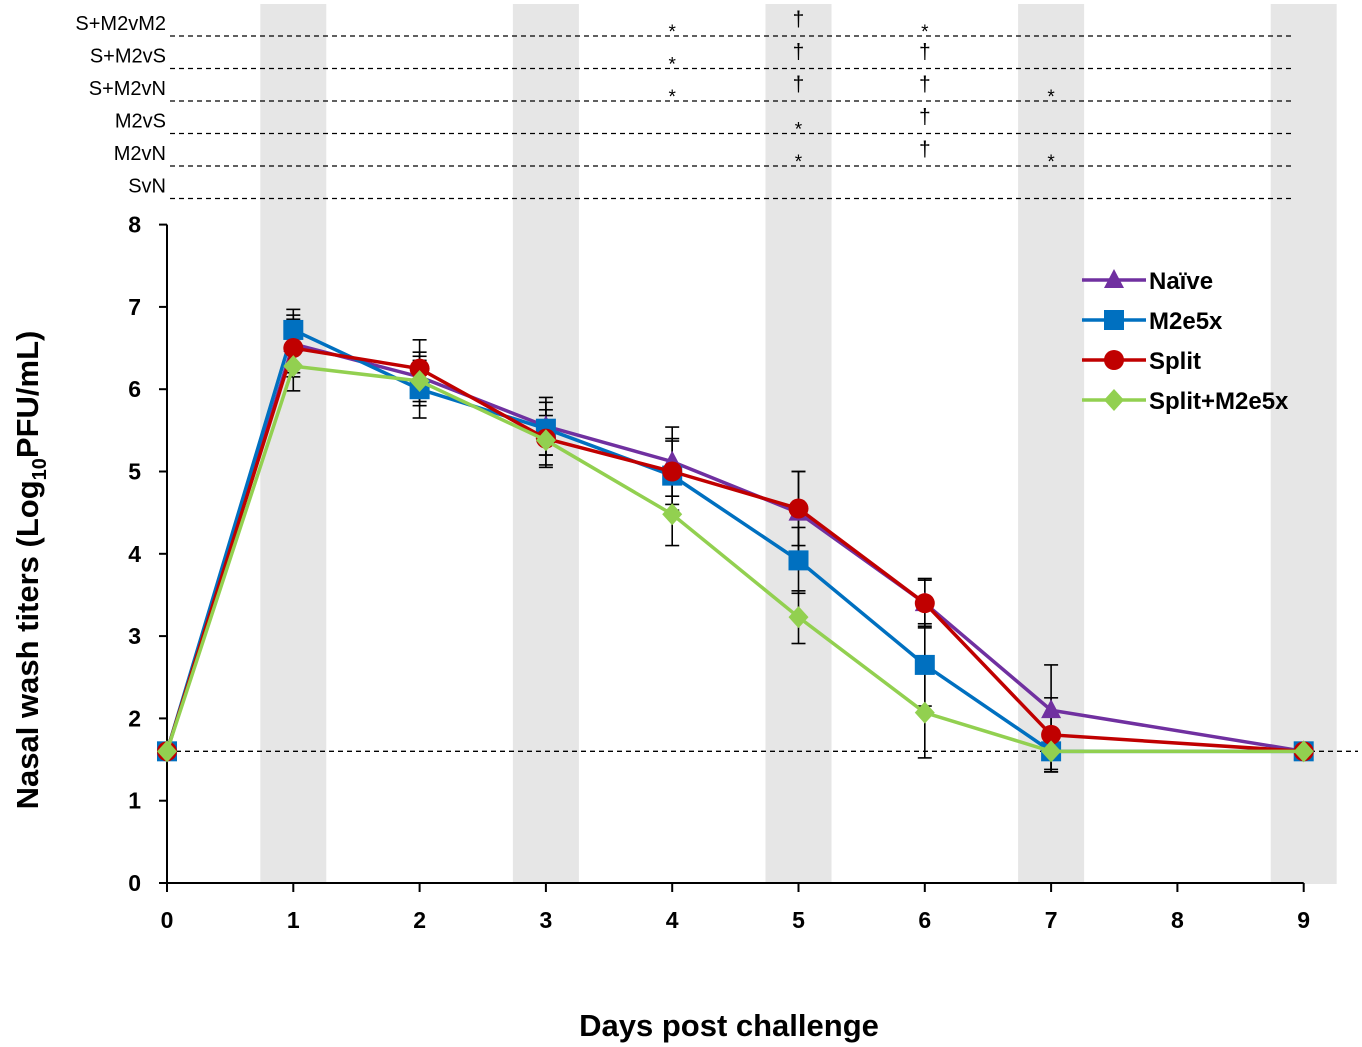 The width and height of the screenshot is (1362, 1047). Describe the element at coordinates (30, 570) in the screenshot. I see `y-axis-label: Nasal wash titers (Log10PFU/mL)` at that location.